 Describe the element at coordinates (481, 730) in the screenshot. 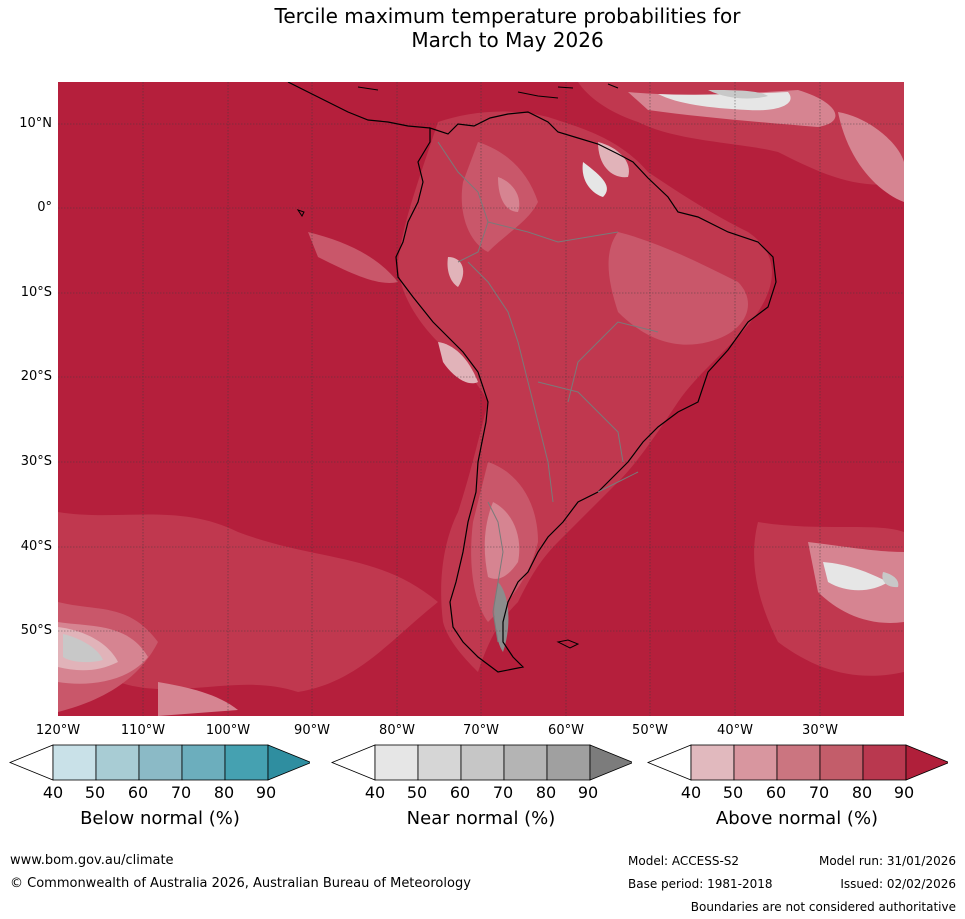

I see `lon-label-70w: 70°W` at that location.